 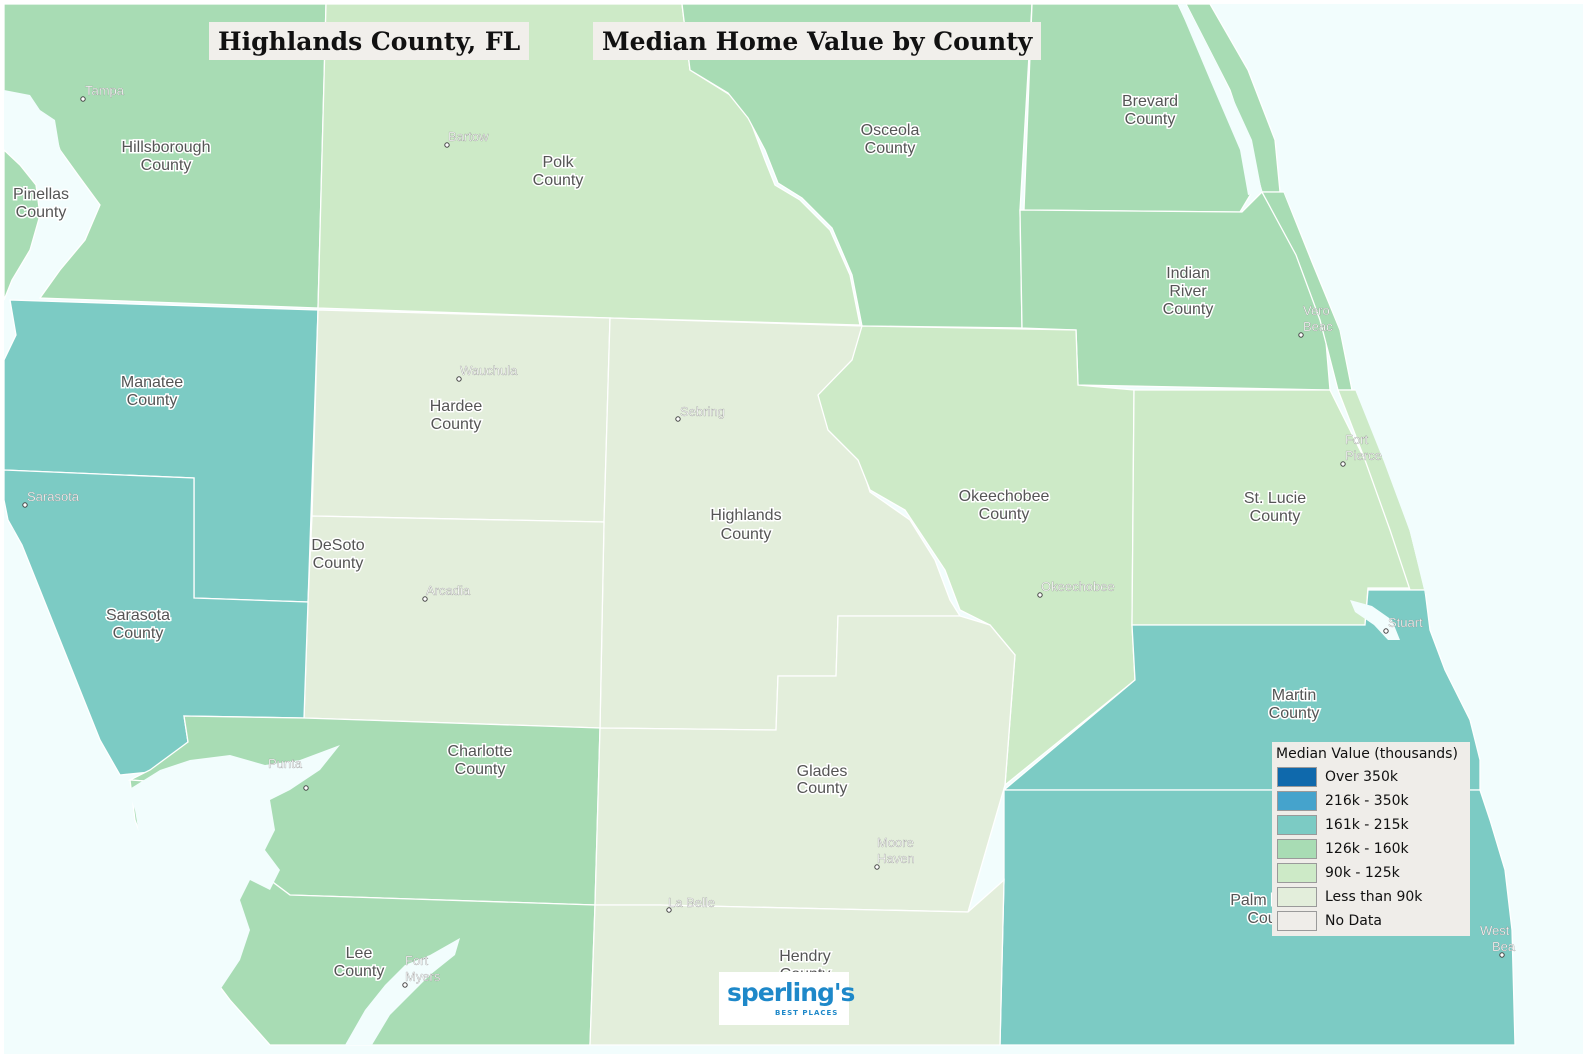 I want to click on legend-title: Median Value (thousands), so click(x=1367, y=754).